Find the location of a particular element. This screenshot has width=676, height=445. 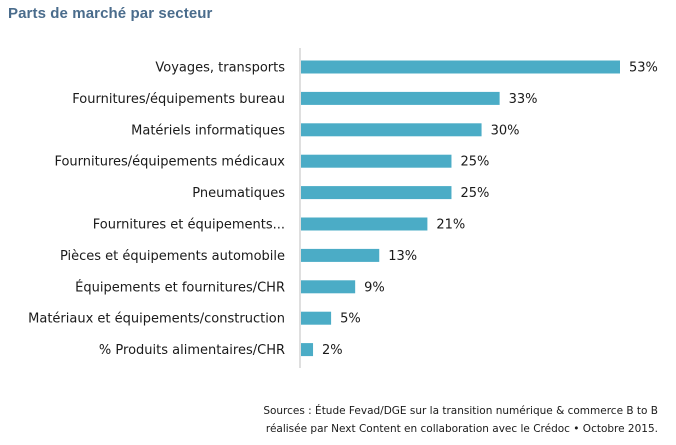

chart-title: Parts de marché par secteur is located at coordinates (110, 13).